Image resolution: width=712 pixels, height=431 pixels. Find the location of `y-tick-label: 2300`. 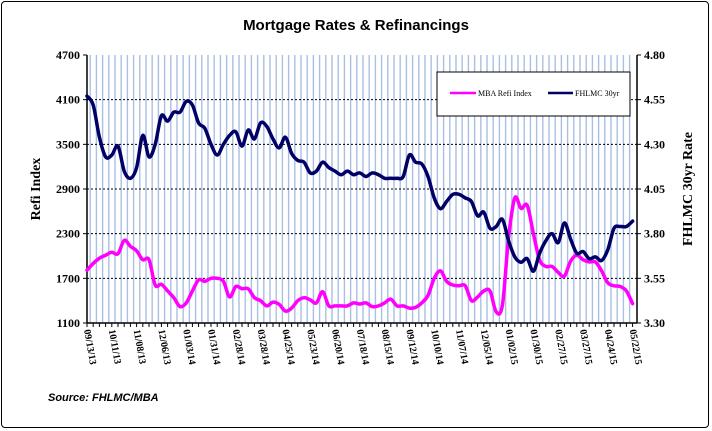

y-tick-label: 2300 is located at coordinates (68, 234).